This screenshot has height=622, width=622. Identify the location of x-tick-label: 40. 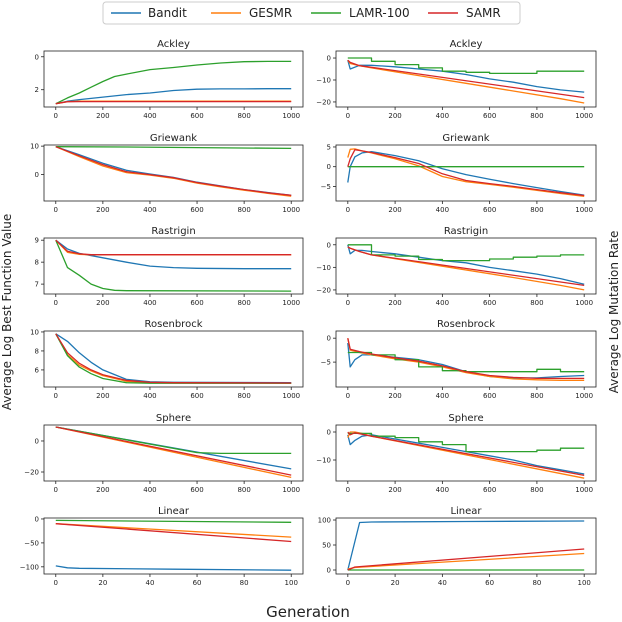
(442, 583).